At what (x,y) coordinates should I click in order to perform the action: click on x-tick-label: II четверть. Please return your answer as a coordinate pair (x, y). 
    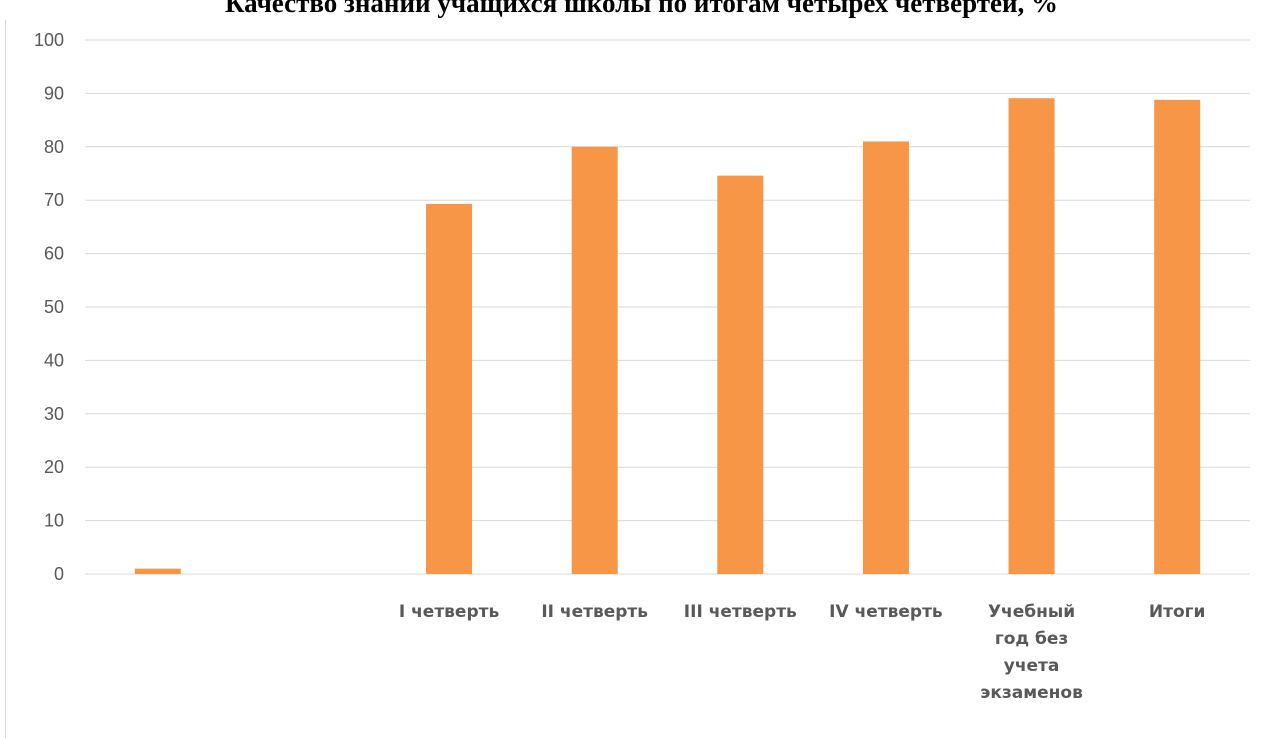
    Looking at the image, I should click on (594, 612).